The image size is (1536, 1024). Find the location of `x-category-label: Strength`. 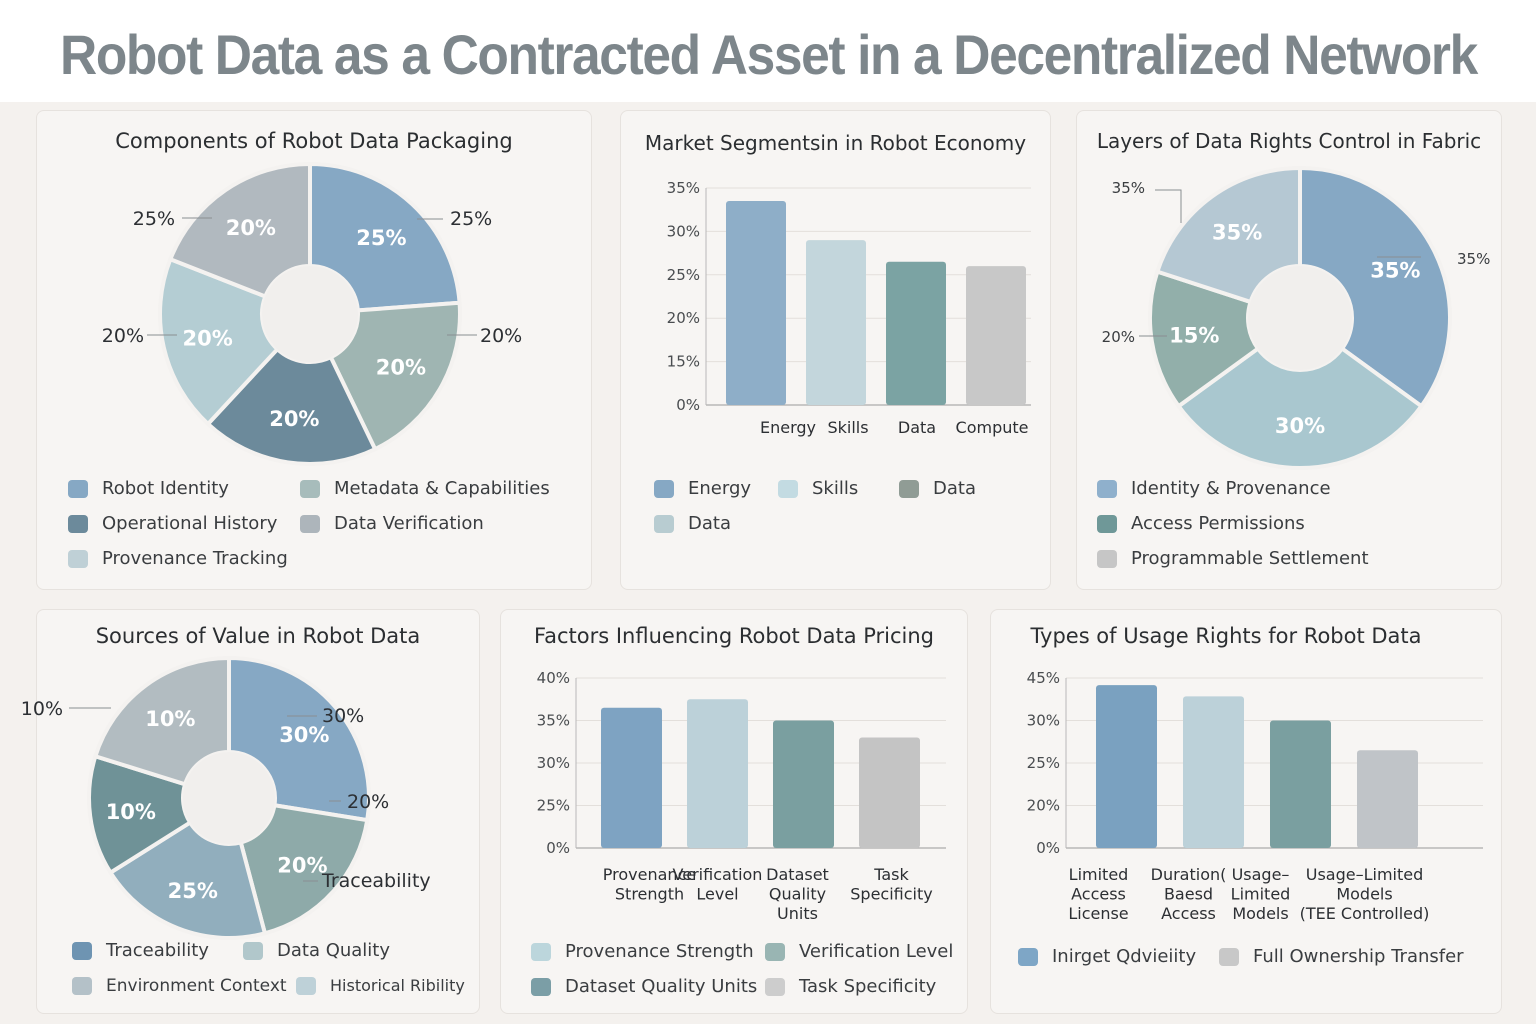

x-category-label: Strength is located at coordinates (649, 894).